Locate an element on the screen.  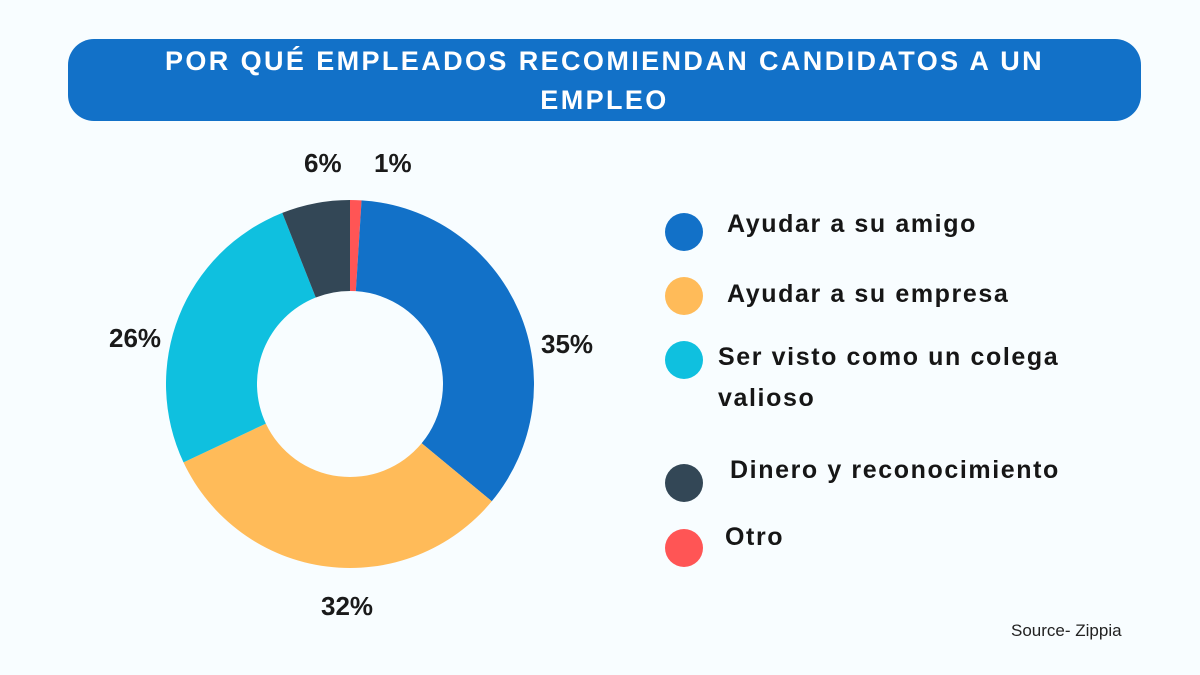
donut-slice-dinero-y-reconocimiento is located at coordinates (316, 249).